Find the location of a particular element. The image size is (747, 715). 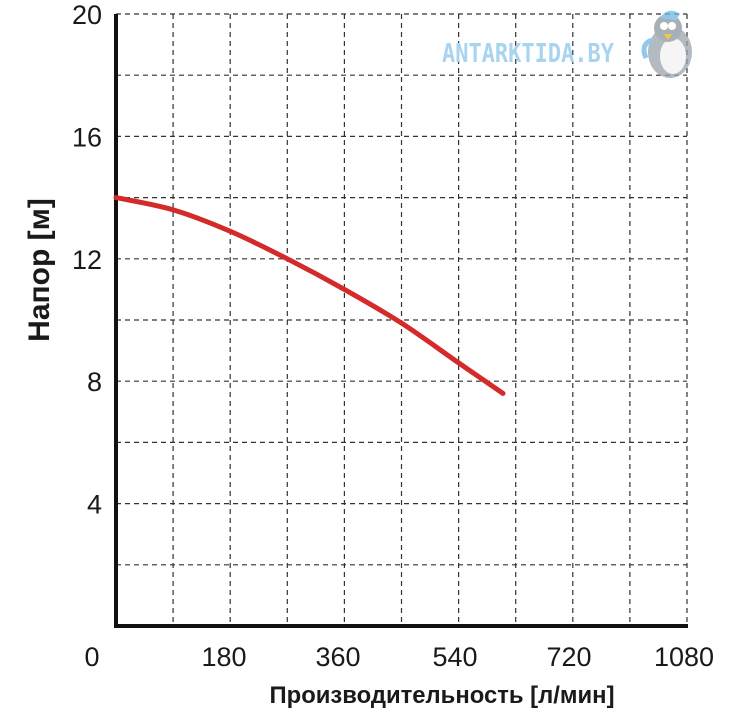

y-tick-label: 8 is located at coordinates (94, 382).